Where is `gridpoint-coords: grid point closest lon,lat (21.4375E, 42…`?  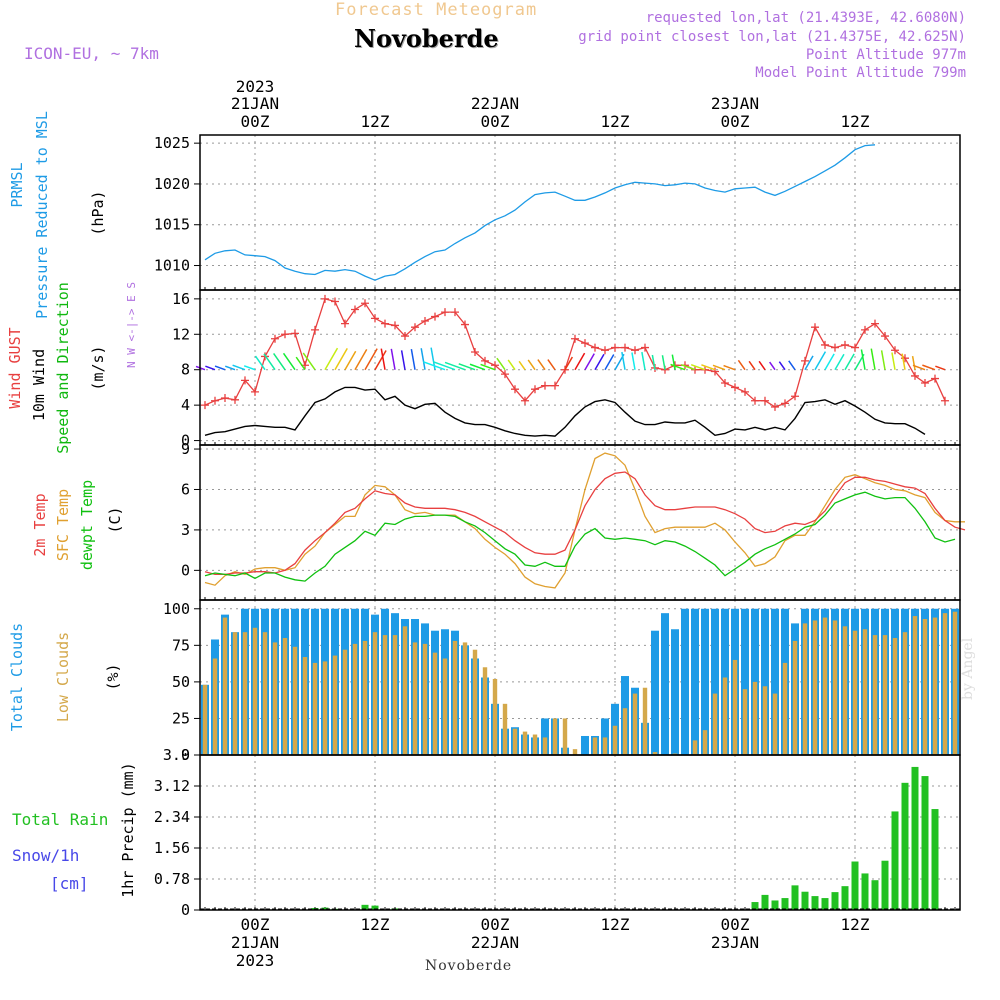 gridpoint-coords: grid point closest lon,lat (21.4375E, 42… is located at coordinates (772, 37).